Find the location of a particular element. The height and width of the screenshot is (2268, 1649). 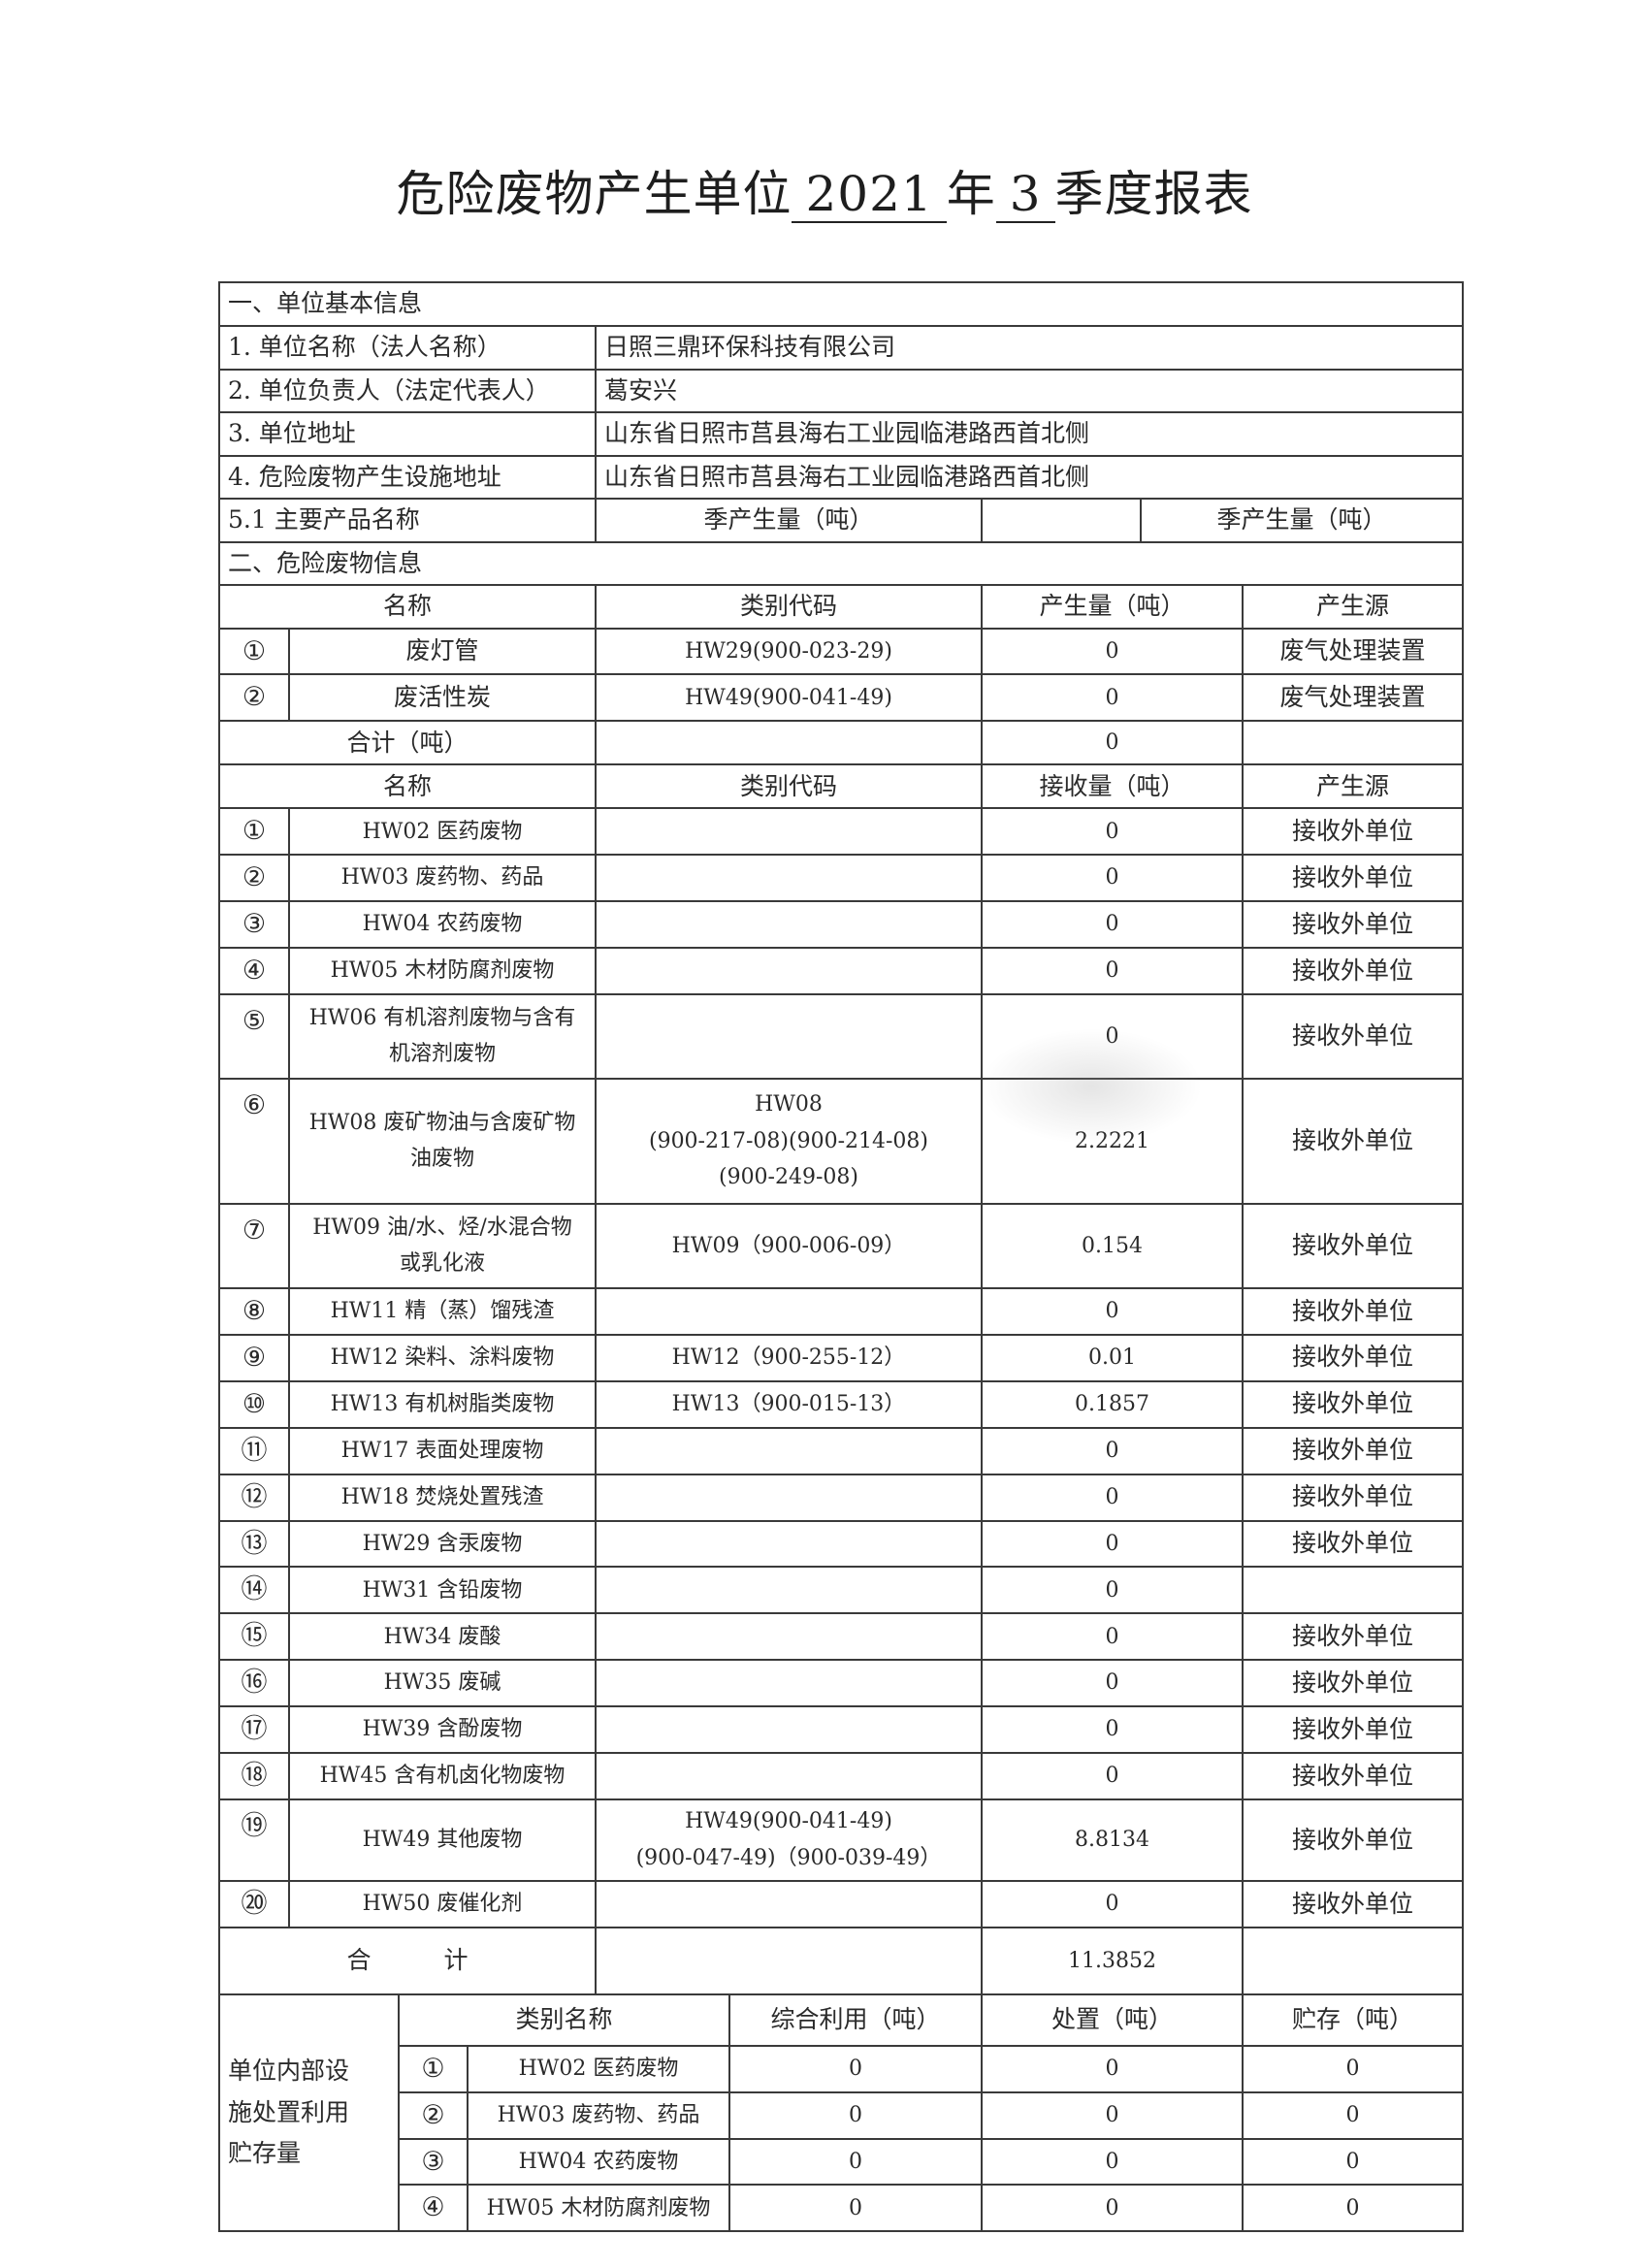

row-number: ③ is located at coordinates (254, 924).